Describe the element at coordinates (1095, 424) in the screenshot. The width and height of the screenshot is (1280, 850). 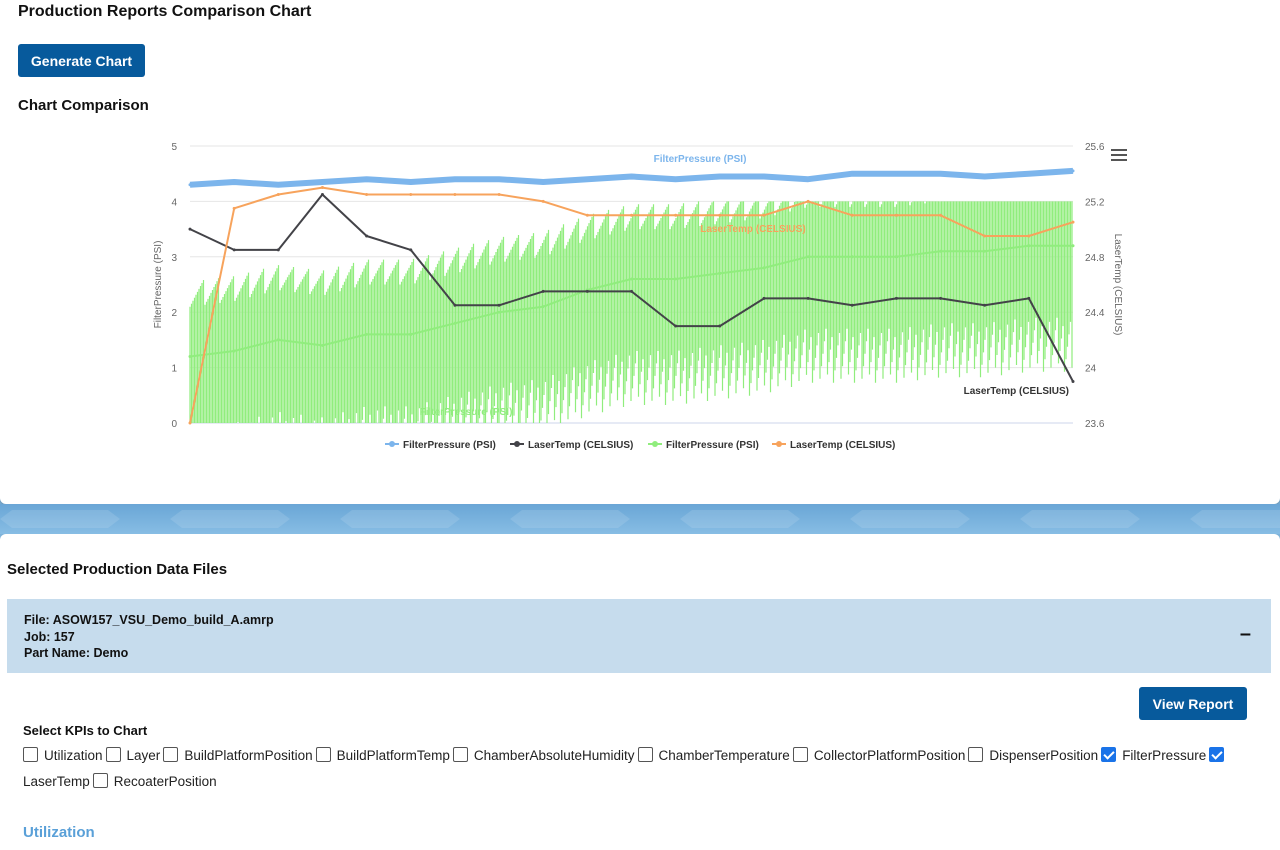
I see `y-right-tick-label: 23.6` at that location.